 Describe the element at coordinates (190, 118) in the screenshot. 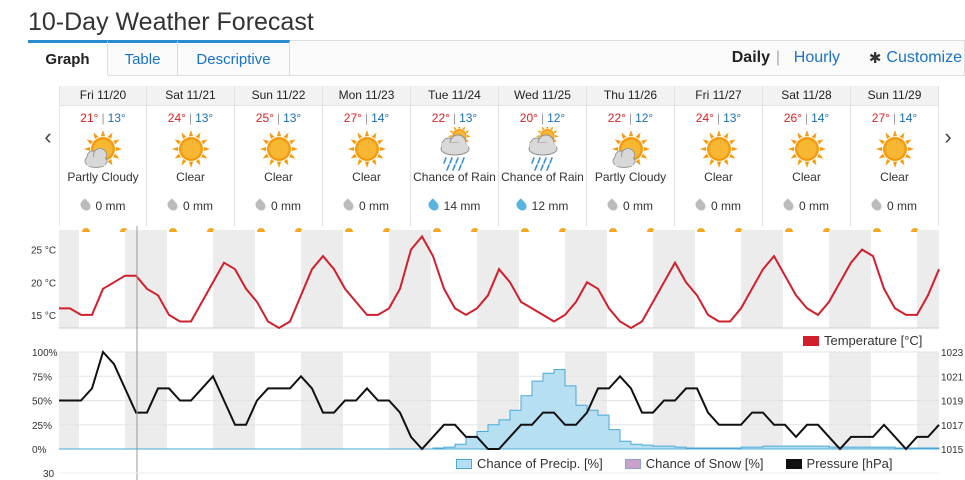

I see `day-temps: 24° | 13°` at that location.